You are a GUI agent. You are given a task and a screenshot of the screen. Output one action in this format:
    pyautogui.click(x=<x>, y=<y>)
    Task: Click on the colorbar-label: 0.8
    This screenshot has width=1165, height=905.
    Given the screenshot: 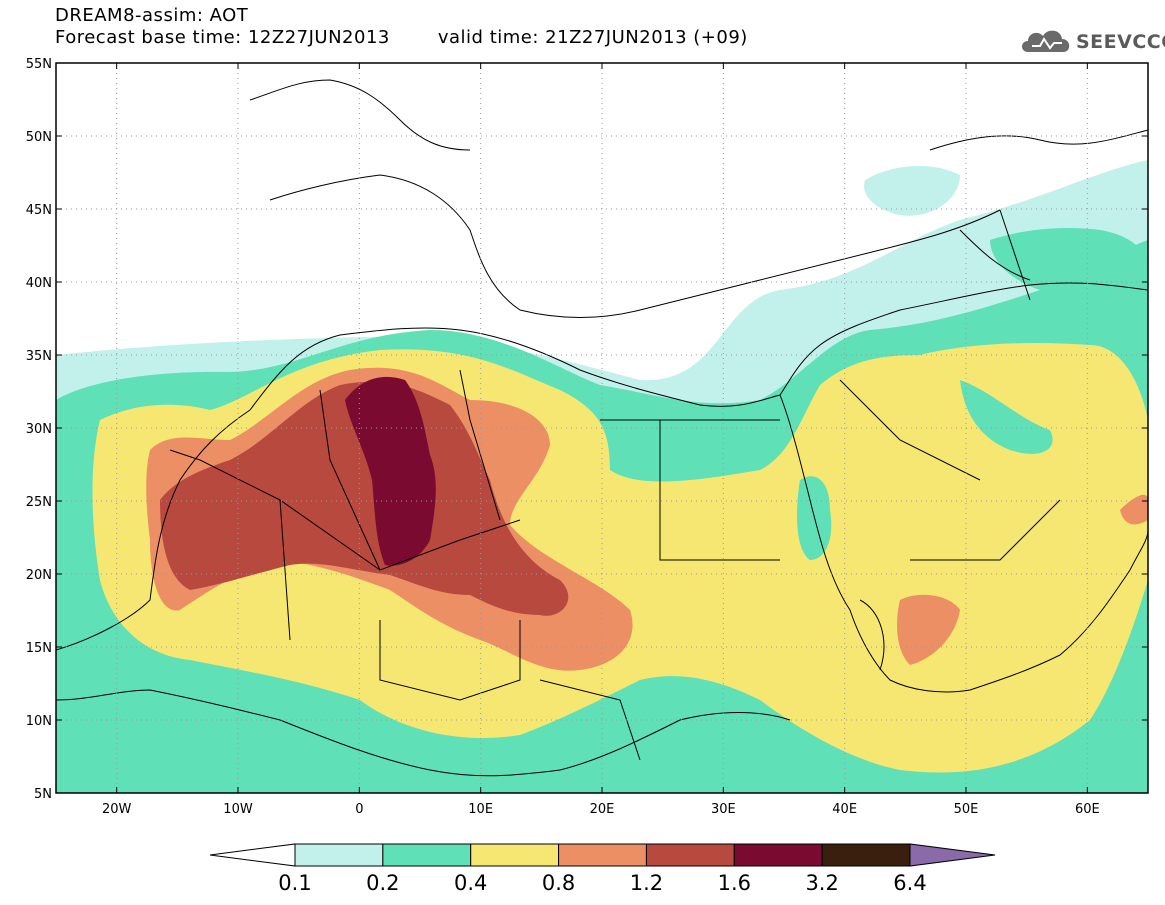 What is the action you would take?
    pyautogui.click(x=558, y=883)
    